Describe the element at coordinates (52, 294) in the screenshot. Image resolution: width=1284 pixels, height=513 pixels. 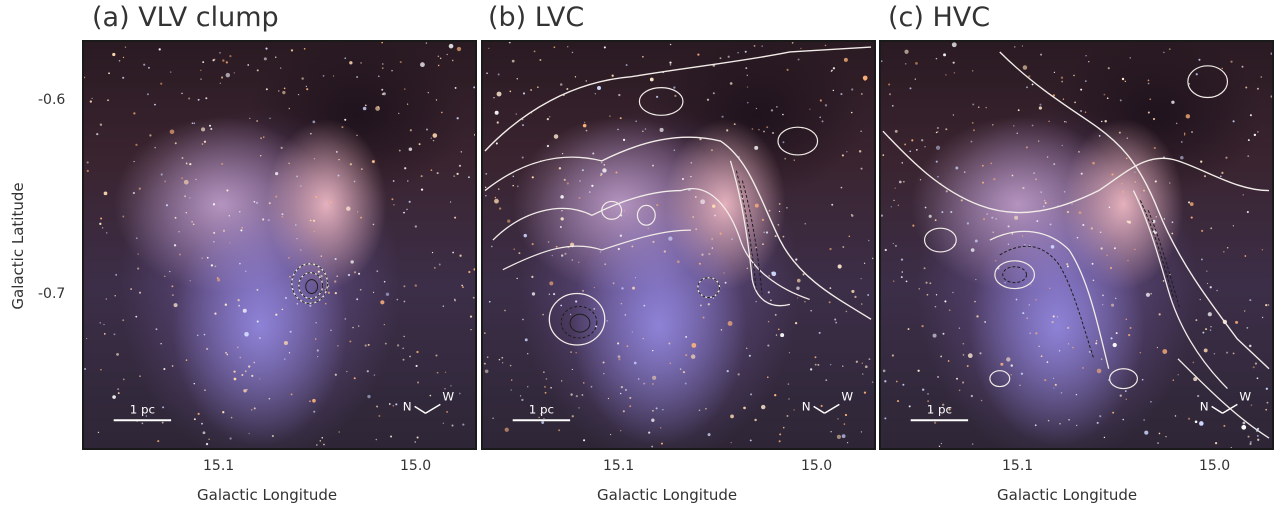
I see `y-tick-0-7: -0.7` at that location.